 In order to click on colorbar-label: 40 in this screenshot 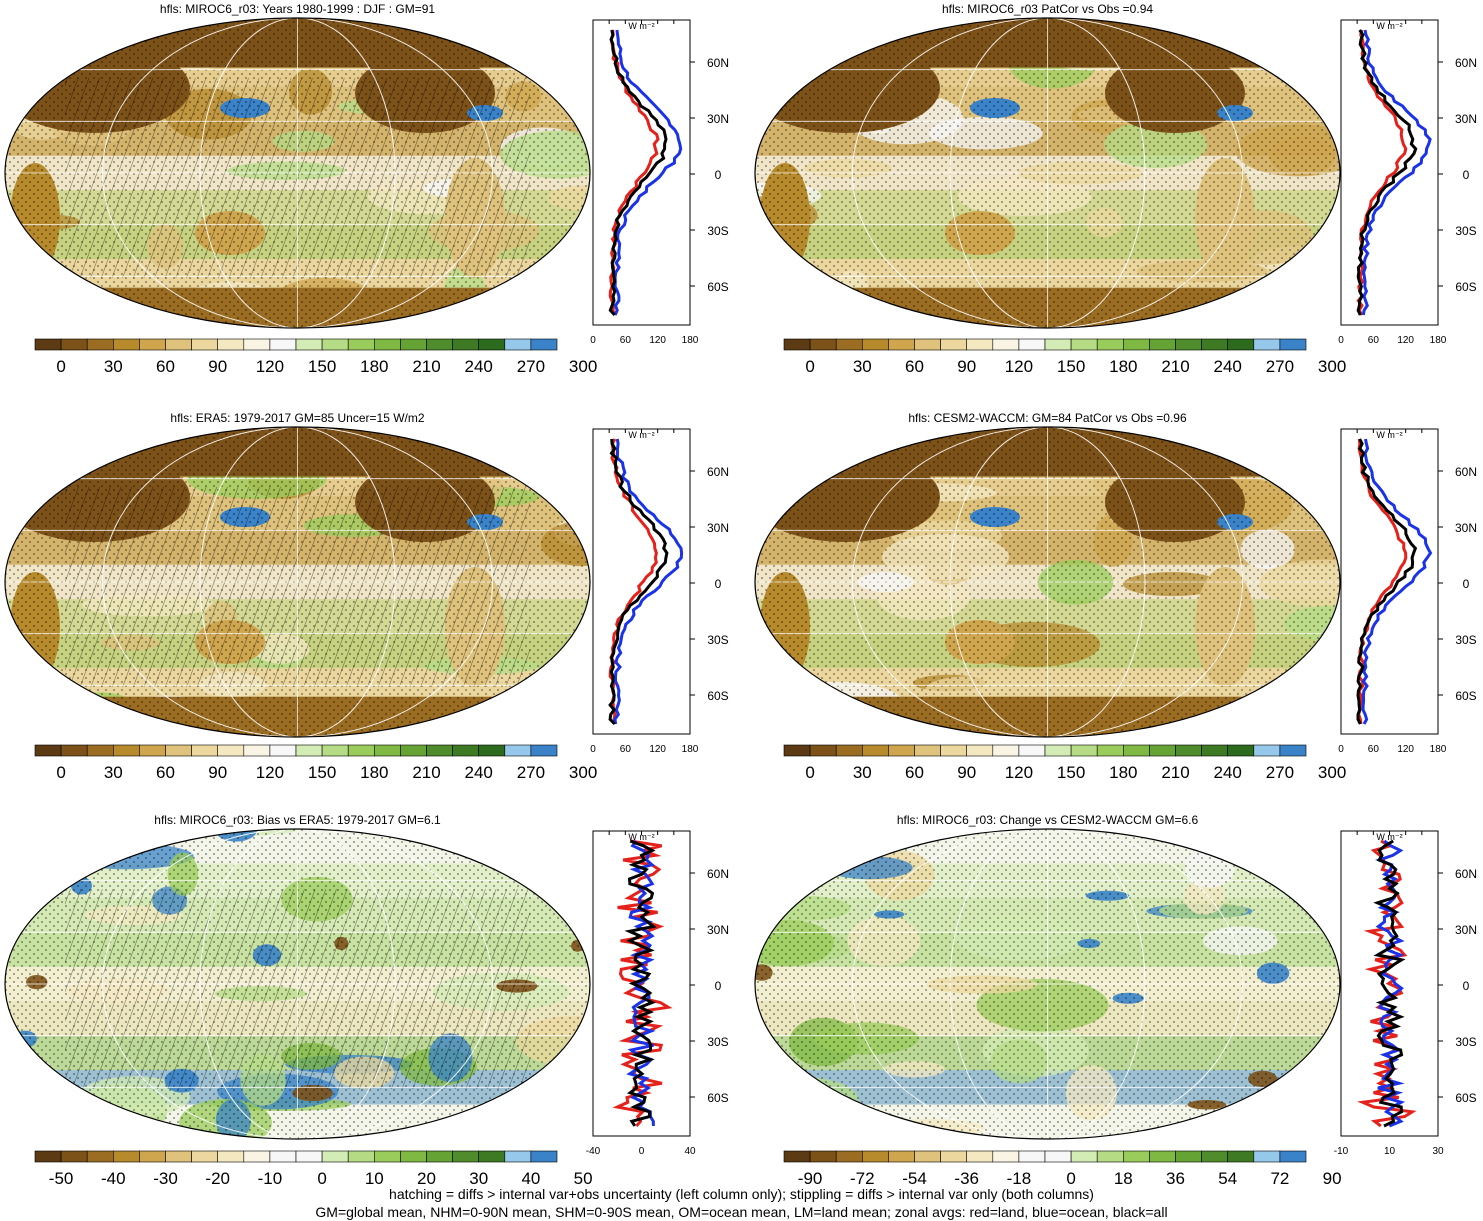, I will do `click(530, 1178)`.